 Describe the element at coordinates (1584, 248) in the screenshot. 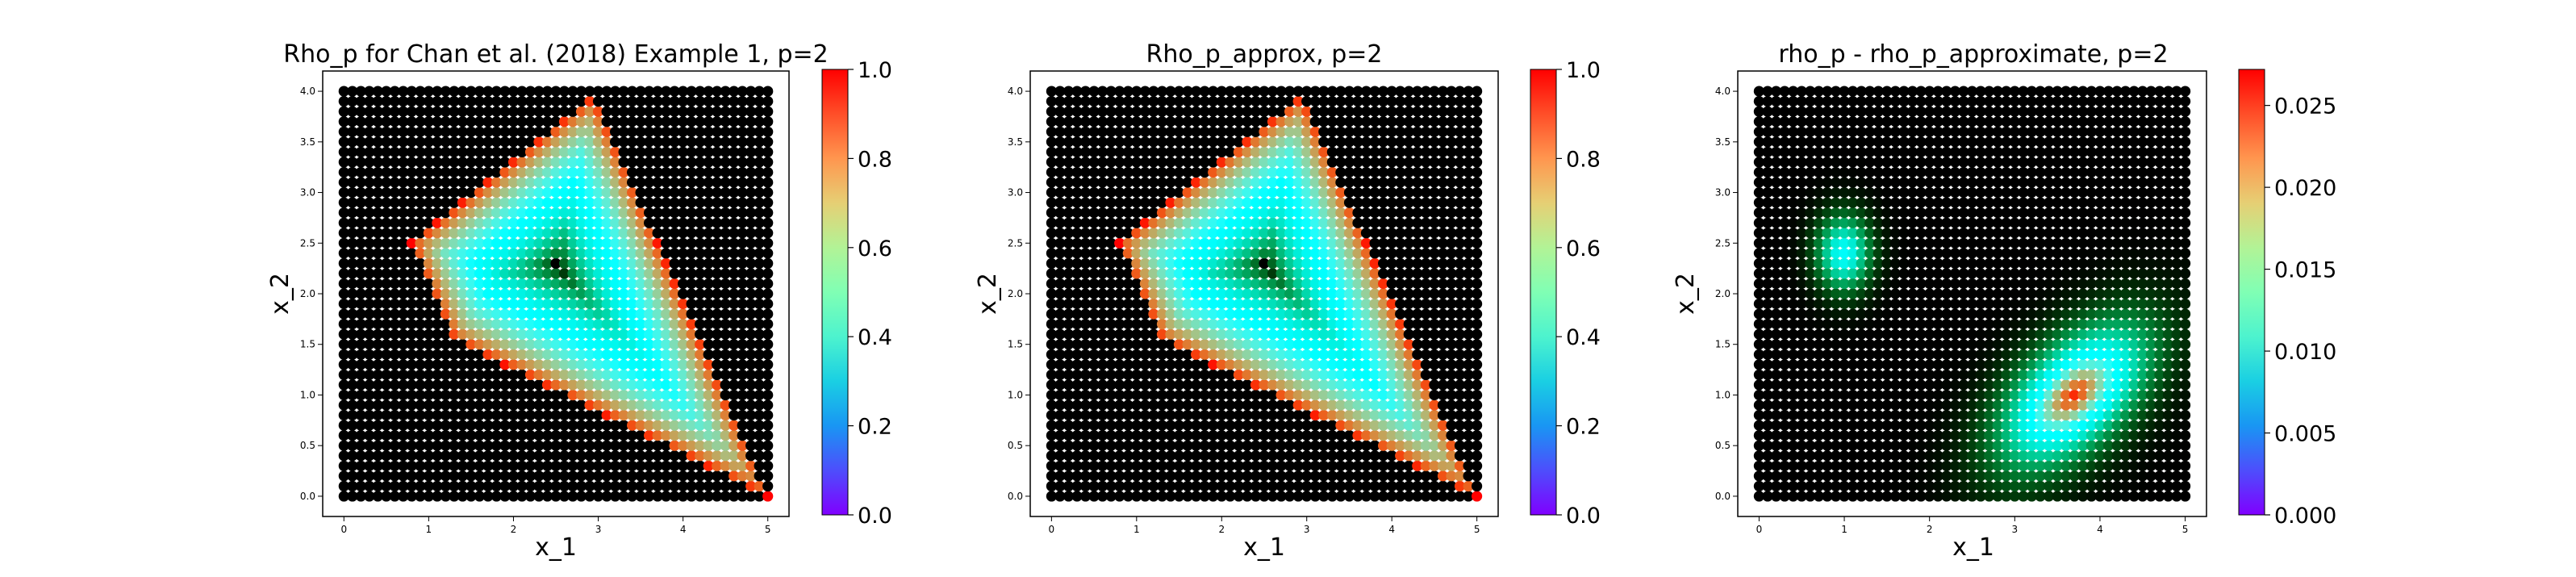

I see `colorbar-tick-label: 0.6` at that location.